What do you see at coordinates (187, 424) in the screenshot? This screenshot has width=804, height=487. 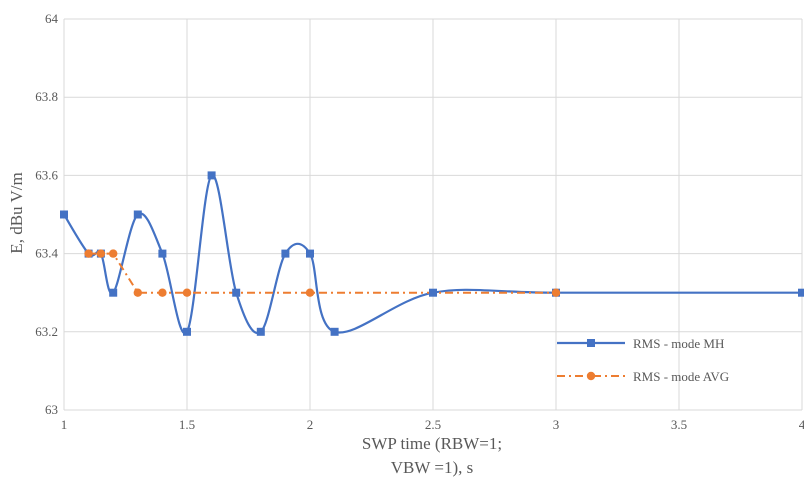 I see `x-tick-label: 1.5` at bounding box center [187, 424].